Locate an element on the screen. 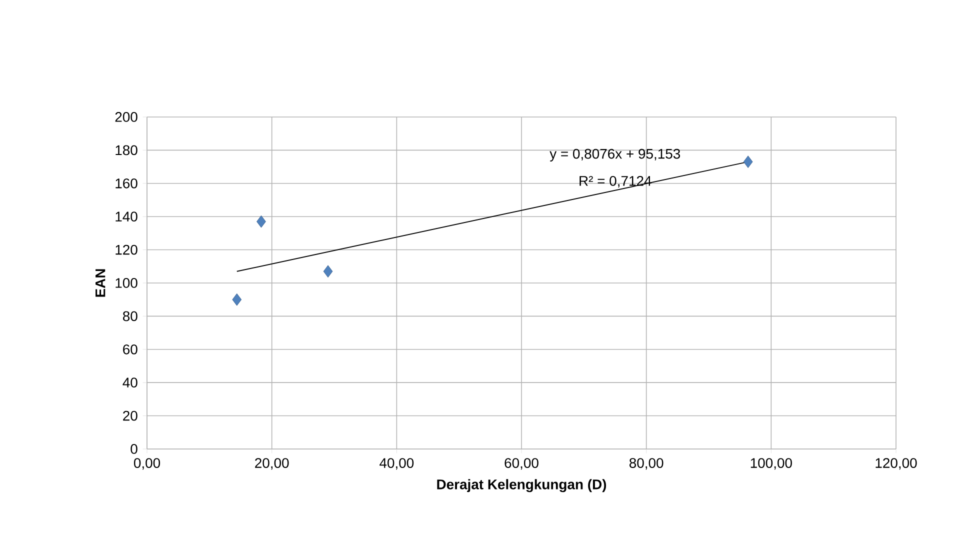  y-tick-label: 200 is located at coordinates (126, 117).